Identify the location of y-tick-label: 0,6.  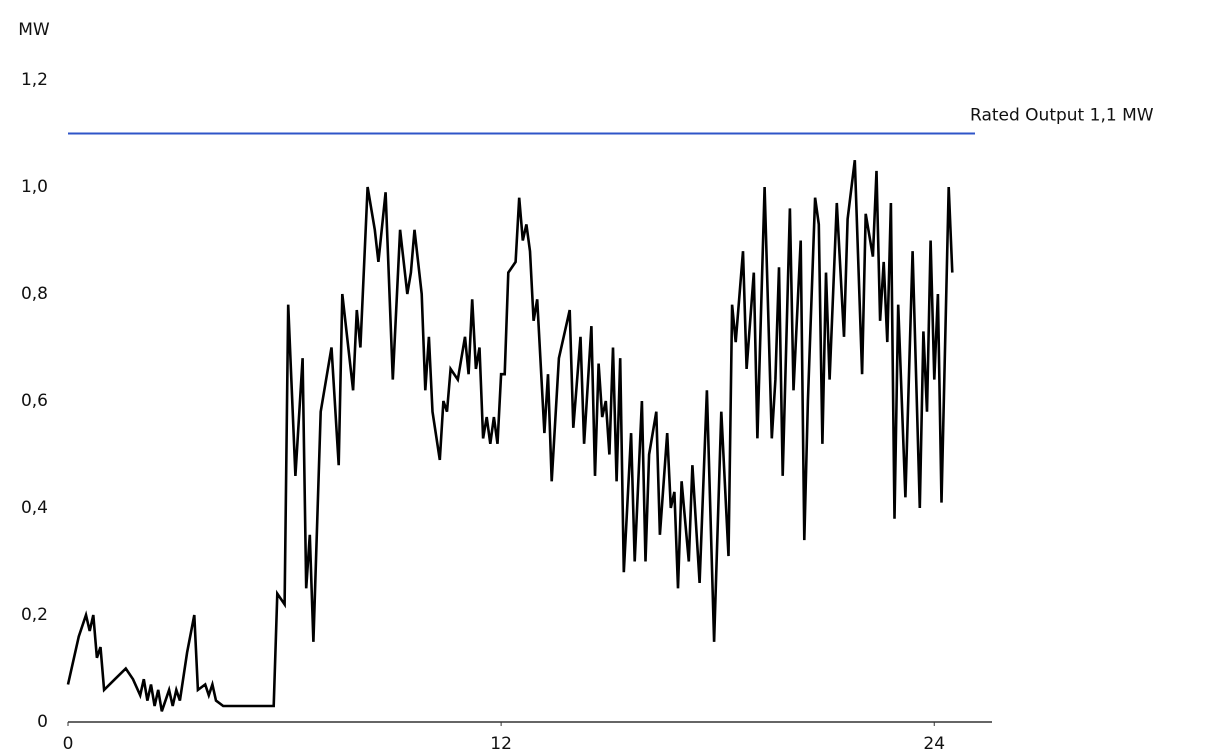
(34, 401).